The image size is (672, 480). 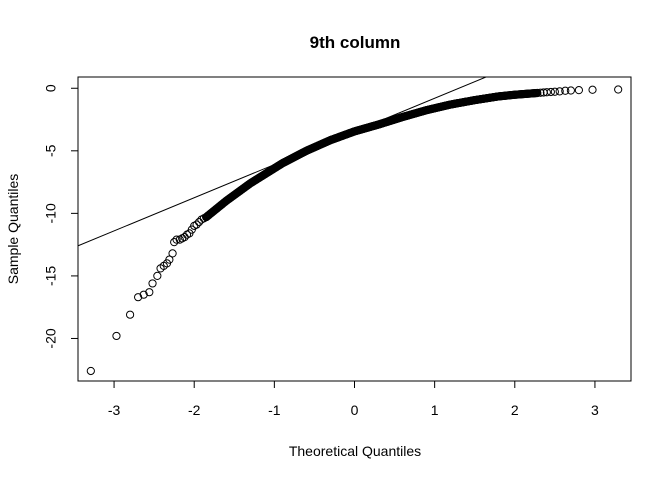 I want to click on y-tick-label: -5, so click(x=51, y=150).